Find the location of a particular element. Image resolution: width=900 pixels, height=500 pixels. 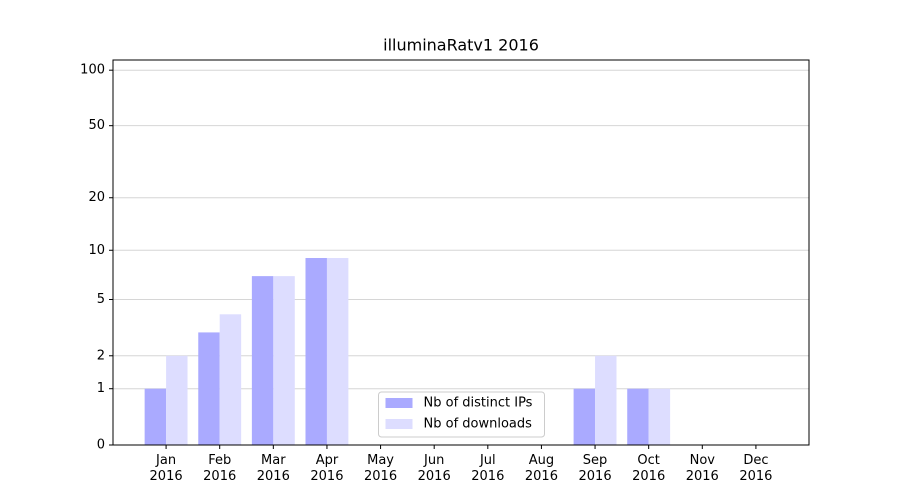

x-tick-label: Mar 2016 is located at coordinates (273, 468).